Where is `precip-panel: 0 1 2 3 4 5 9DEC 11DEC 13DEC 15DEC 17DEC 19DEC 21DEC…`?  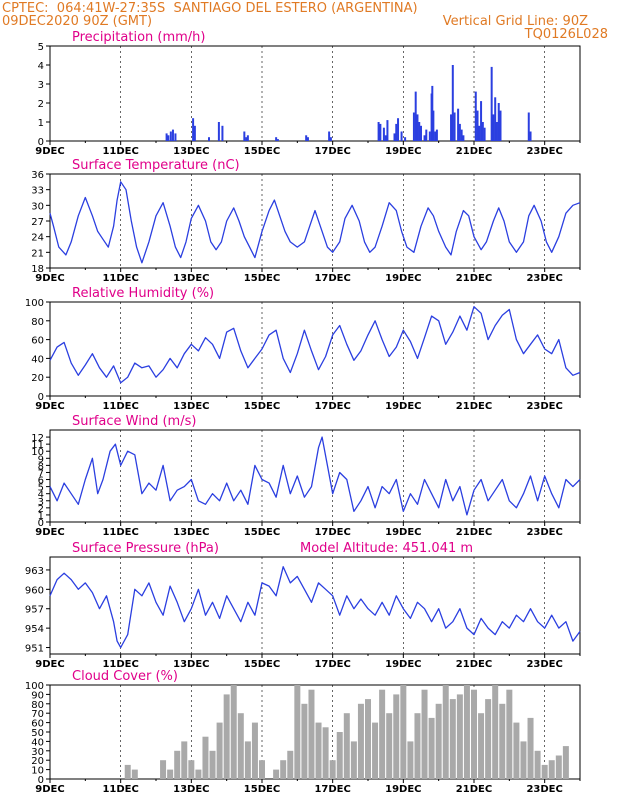
precip-panel: 0 1 2 3 4 5 9DEC 11DEC 13DEC 15DEC 17DEC 19DEC 21DEC… is located at coordinates (308, 93).